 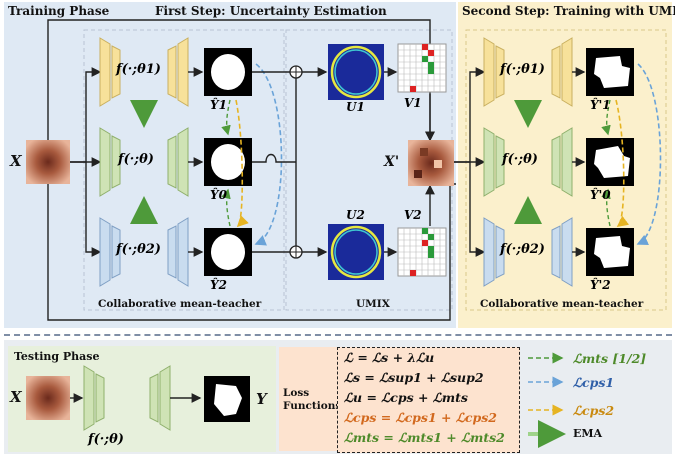 What do you see at coordinates (600, 195) in the screenshot?
I see `umix-pred-y0-label: Ŷ'0` at bounding box center [600, 195].